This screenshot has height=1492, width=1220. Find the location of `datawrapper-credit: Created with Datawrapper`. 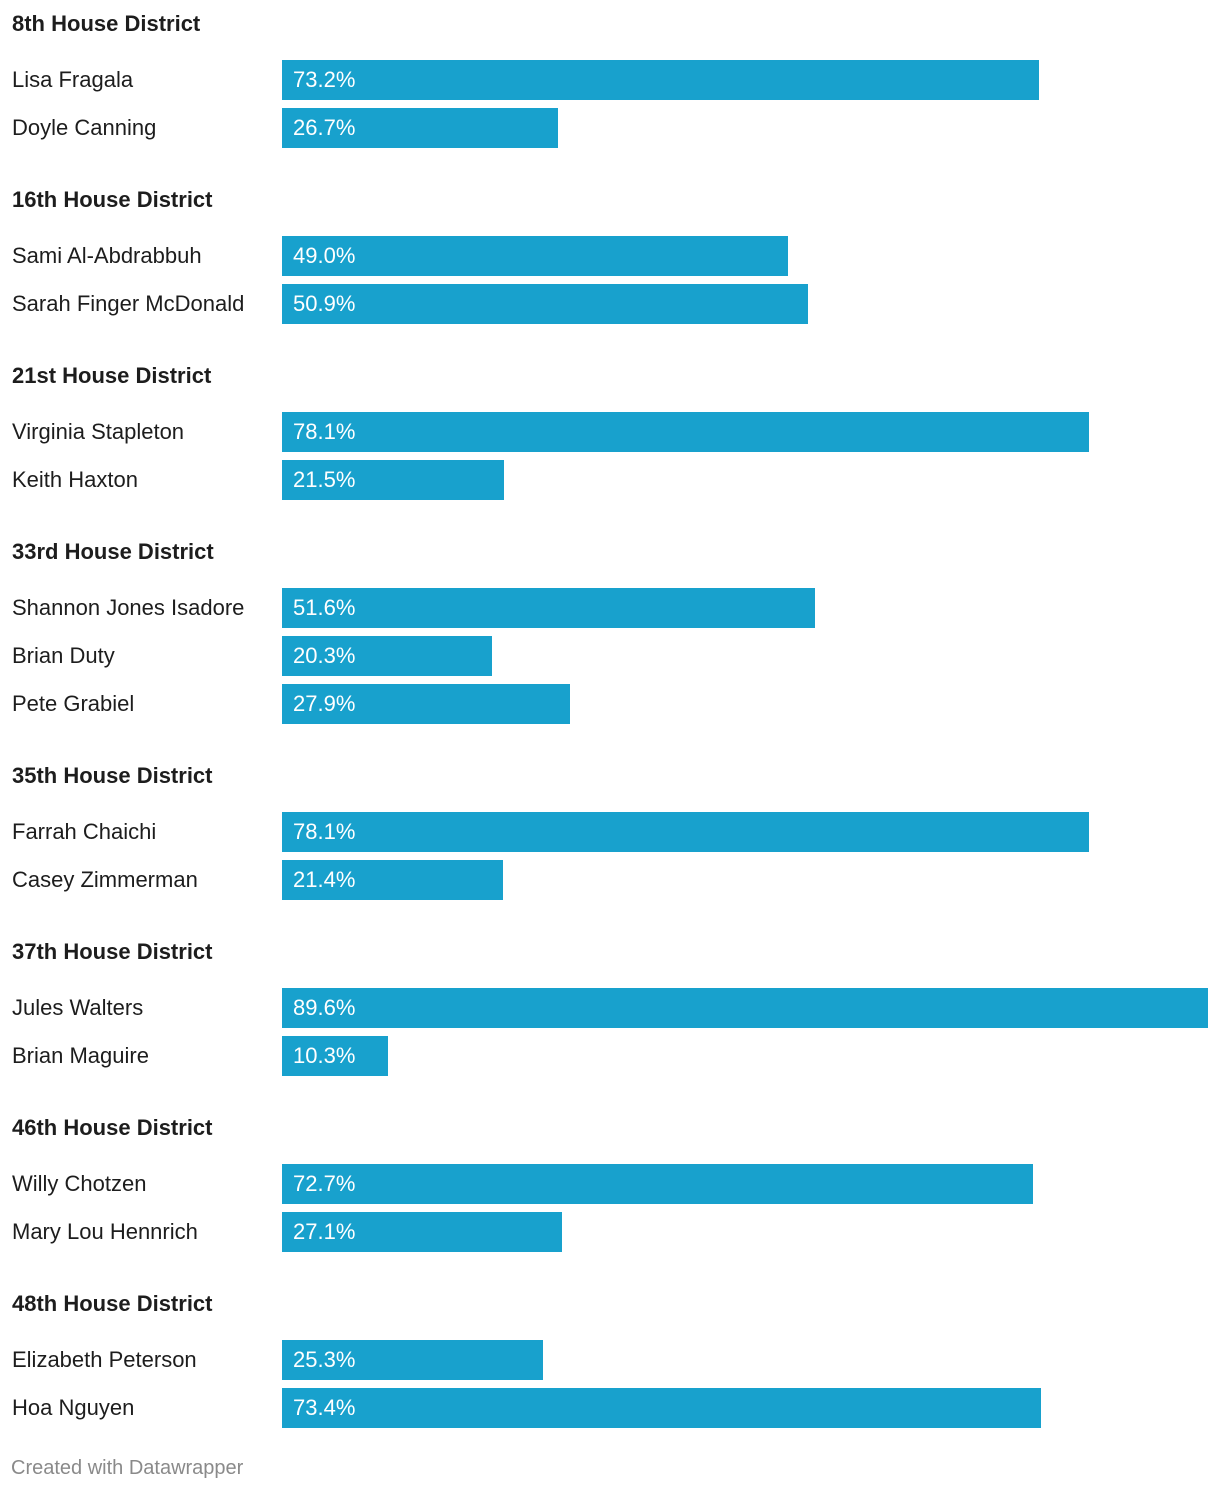

datawrapper-credit: Created with Datawrapper is located at coordinates (127, 1468).